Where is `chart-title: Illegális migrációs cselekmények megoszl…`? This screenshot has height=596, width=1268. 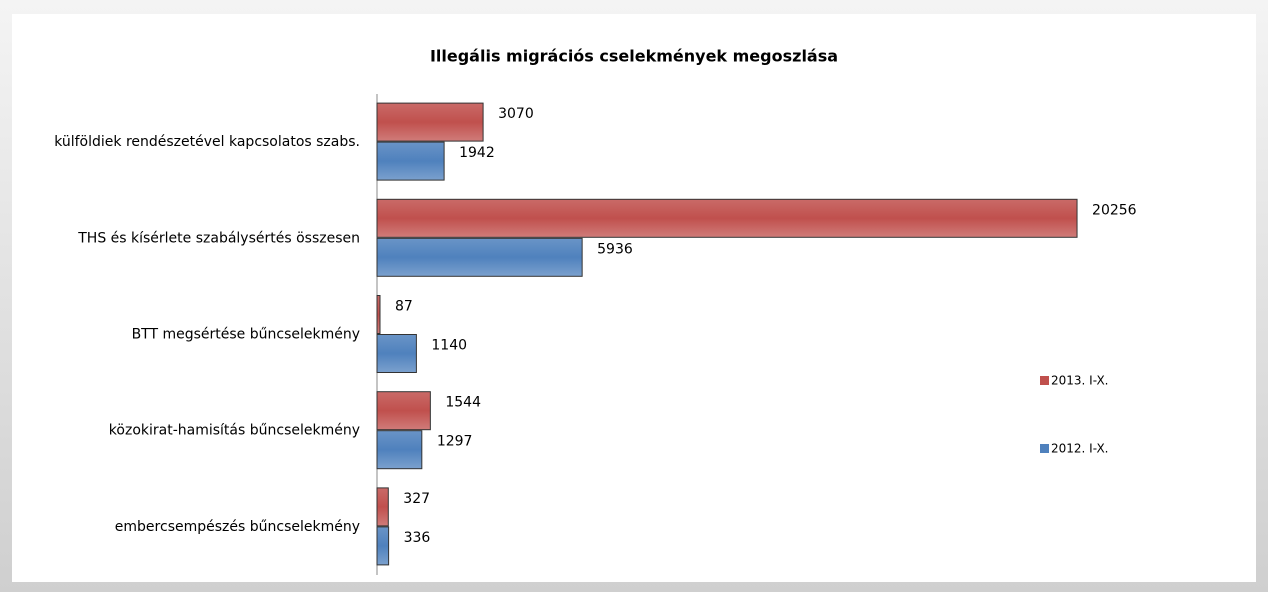
chart-title: Illegális migrációs cselekmények megoszl… is located at coordinates (634, 56).